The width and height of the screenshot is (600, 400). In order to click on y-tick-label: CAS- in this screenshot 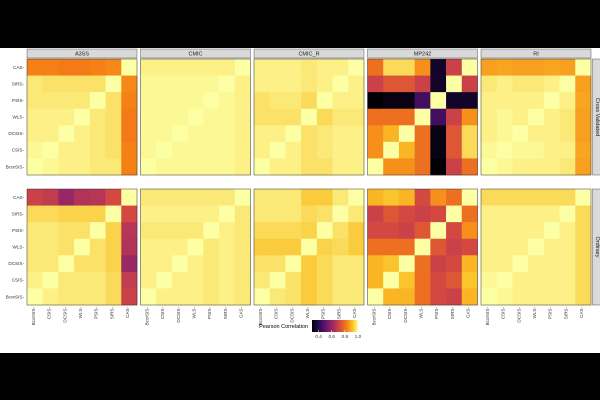, I will do `click(18, 197)`.